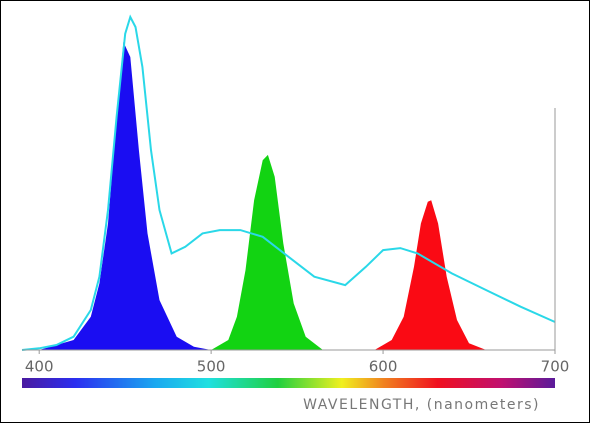 This screenshot has width=590, height=423. What do you see at coordinates (288, 383) in the screenshot?
I see `spectrum-bar` at bounding box center [288, 383].